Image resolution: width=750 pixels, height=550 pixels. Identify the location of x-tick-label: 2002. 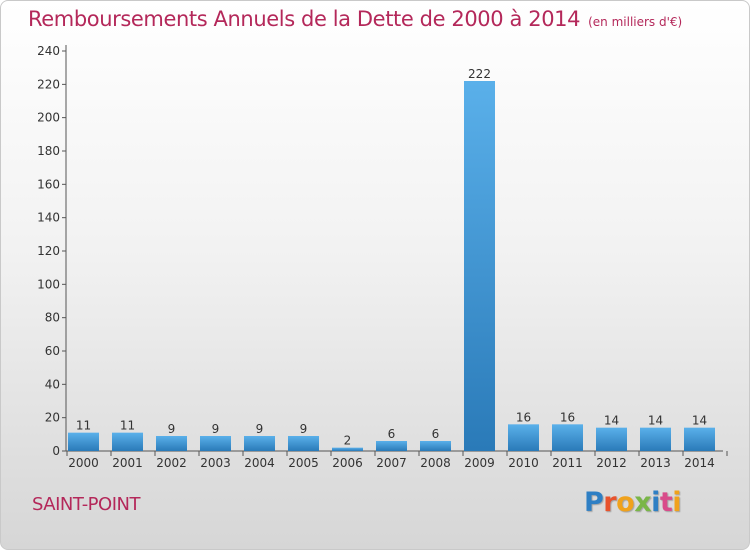
(171, 463).